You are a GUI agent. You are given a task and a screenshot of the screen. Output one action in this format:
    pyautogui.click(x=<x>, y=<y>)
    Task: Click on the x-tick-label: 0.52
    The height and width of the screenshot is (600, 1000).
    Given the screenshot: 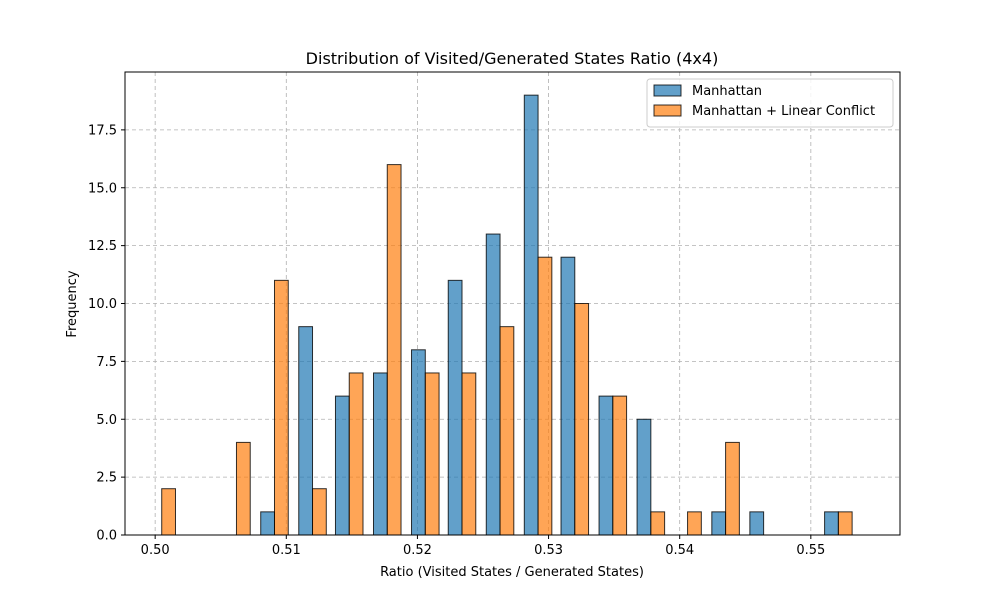 What is the action you would take?
    pyautogui.click(x=417, y=550)
    